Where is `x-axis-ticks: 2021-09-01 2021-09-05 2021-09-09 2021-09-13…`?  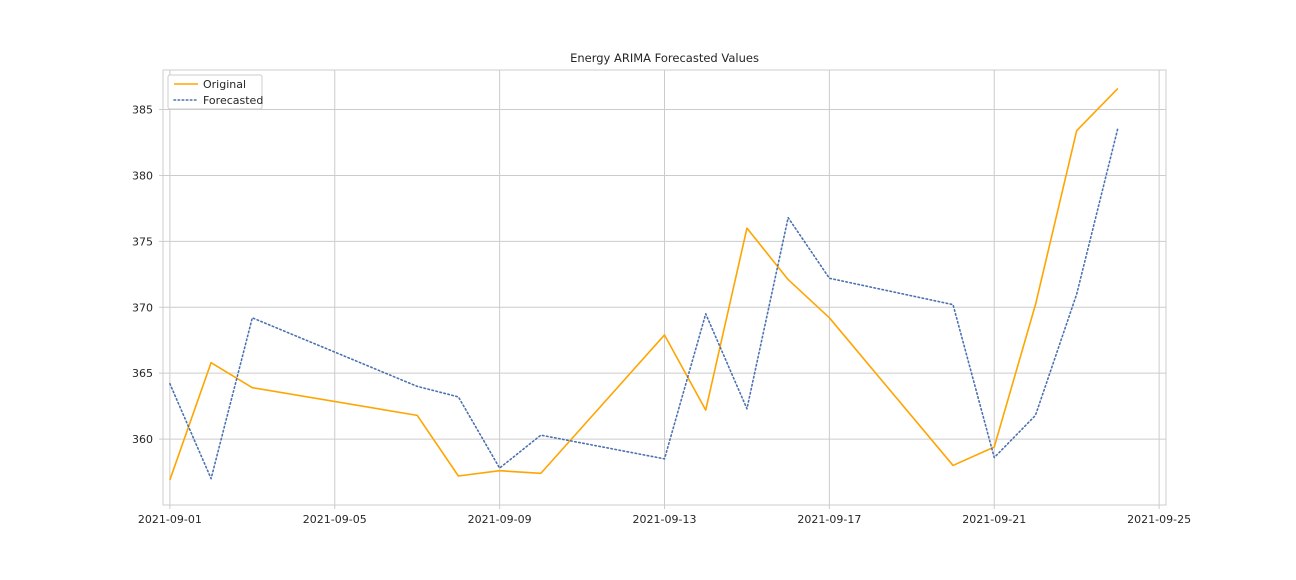
x-axis-ticks: 2021-09-01 2021-09-05 2021-09-09 2021-09-13… is located at coordinates (664, 515).